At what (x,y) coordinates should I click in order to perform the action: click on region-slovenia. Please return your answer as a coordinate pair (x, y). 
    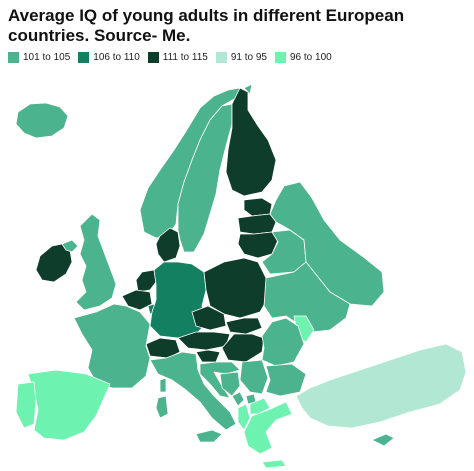
    Looking at the image, I should click on (208, 356).